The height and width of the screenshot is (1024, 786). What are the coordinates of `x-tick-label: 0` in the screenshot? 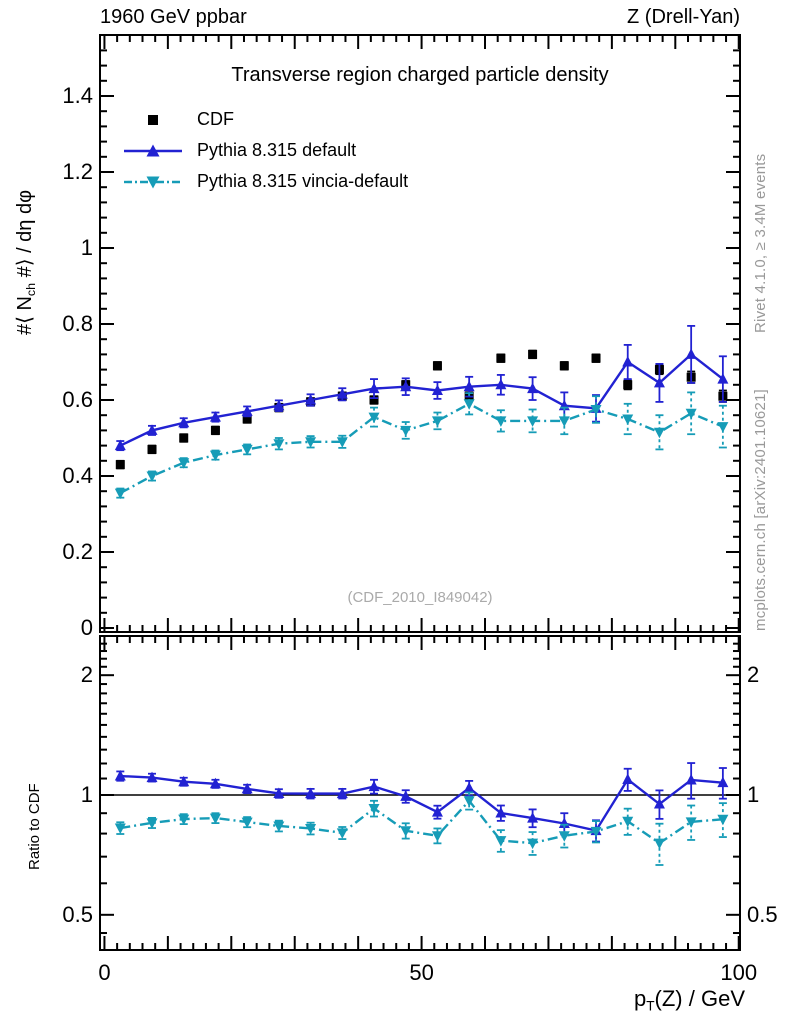 It's located at (104, 972).